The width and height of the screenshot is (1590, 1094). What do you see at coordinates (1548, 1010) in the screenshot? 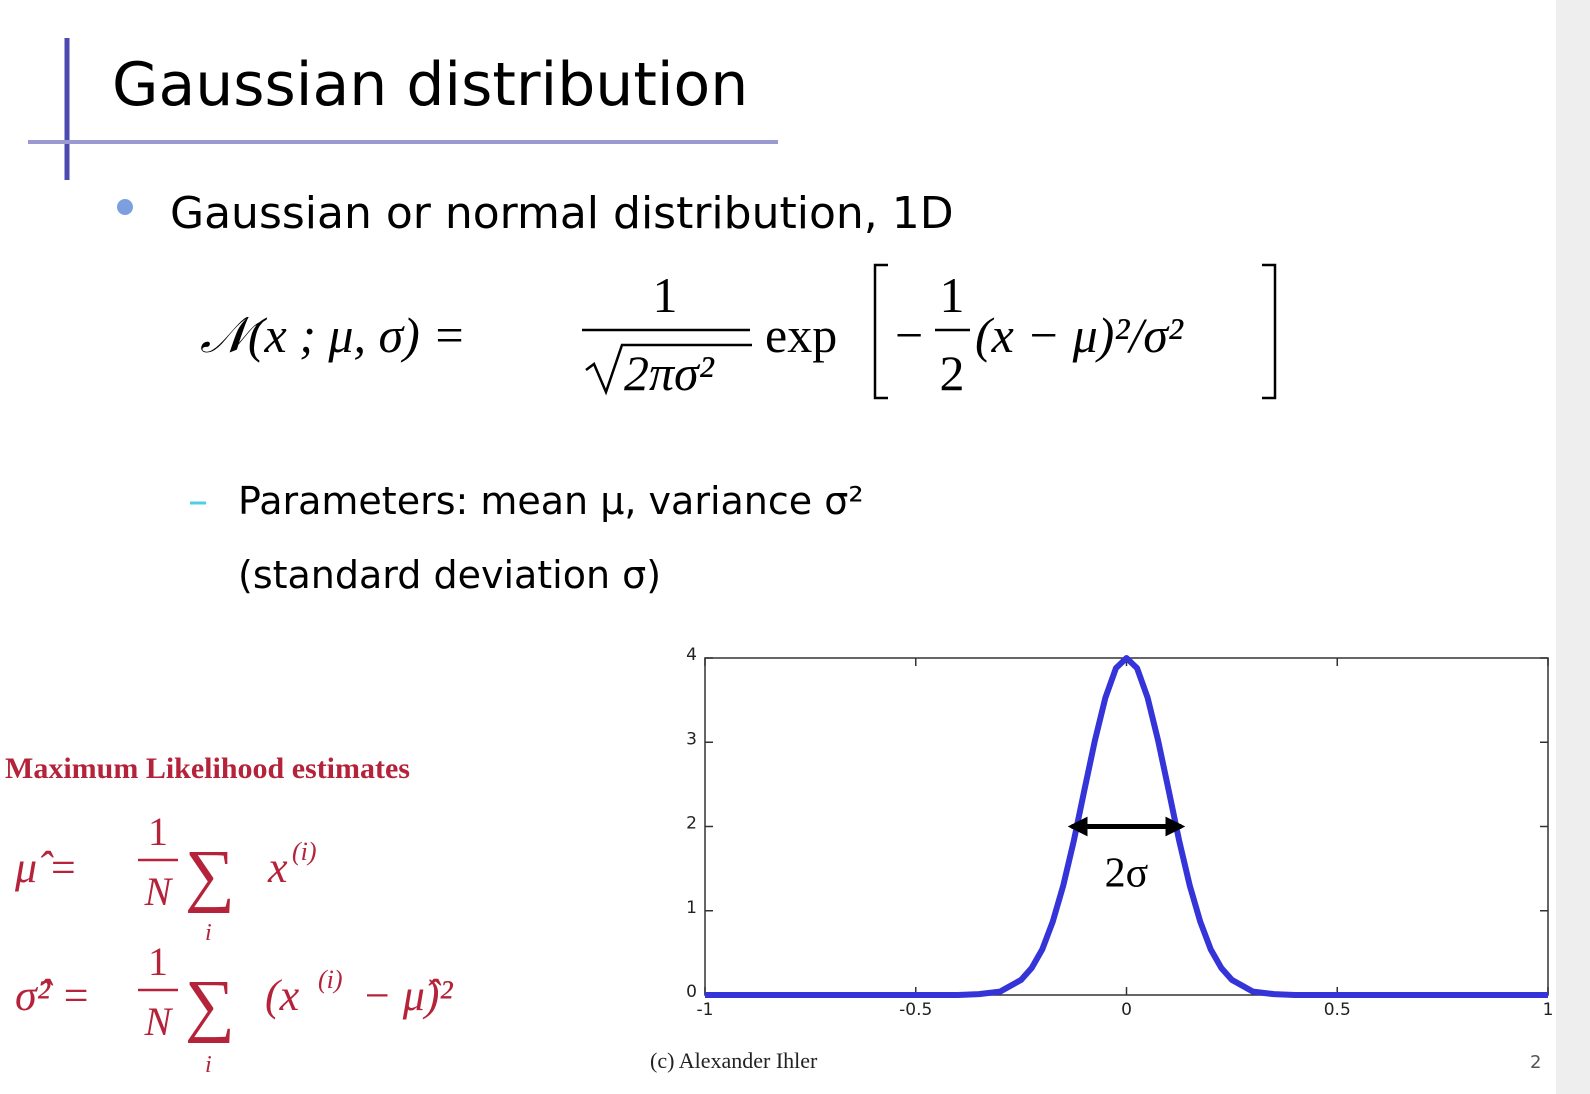
I see `x-tick-label: 1` at bounding box center [1548, 1010].